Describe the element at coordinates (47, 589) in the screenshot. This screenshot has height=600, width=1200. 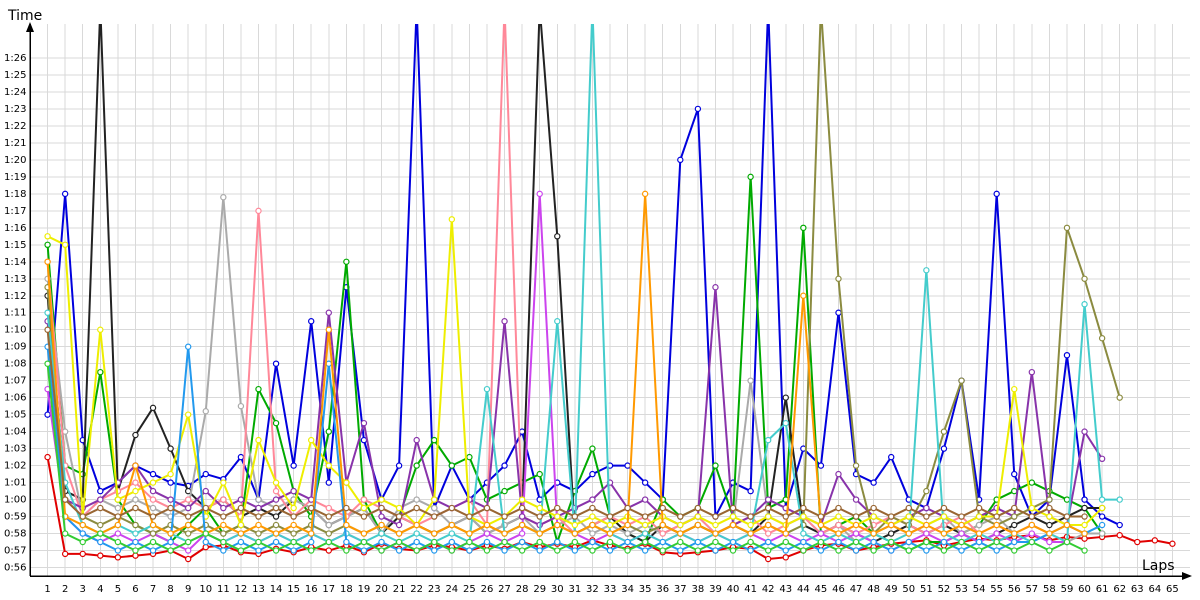
I see `x-tick-label: 1` at that location.